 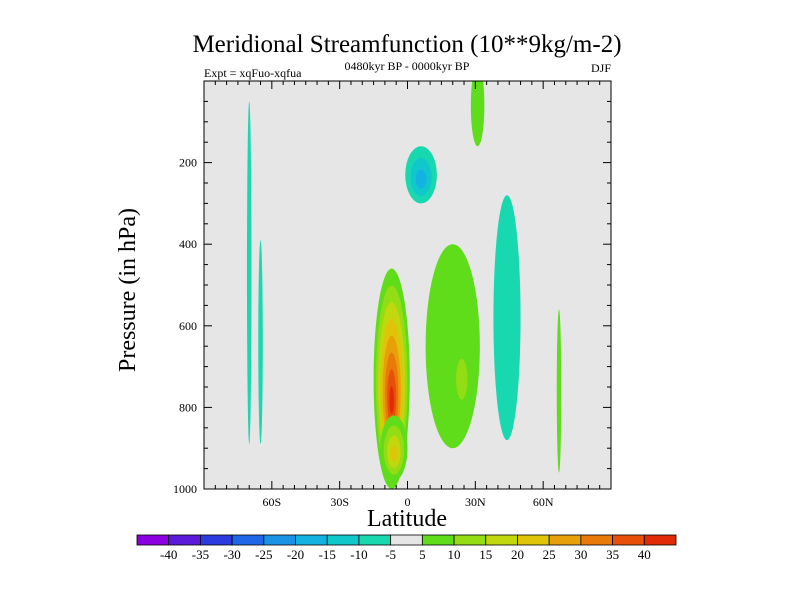 What do you see at coordinates (543, 502) in the screenshot?
I see `x-tick-label: 60N` at bounding box center [543, 502].